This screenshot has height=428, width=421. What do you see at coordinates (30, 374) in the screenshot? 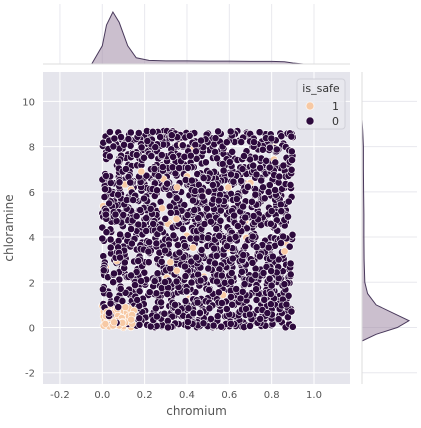
I see `y-tick-label: -2` at bounding box center [30, 374].